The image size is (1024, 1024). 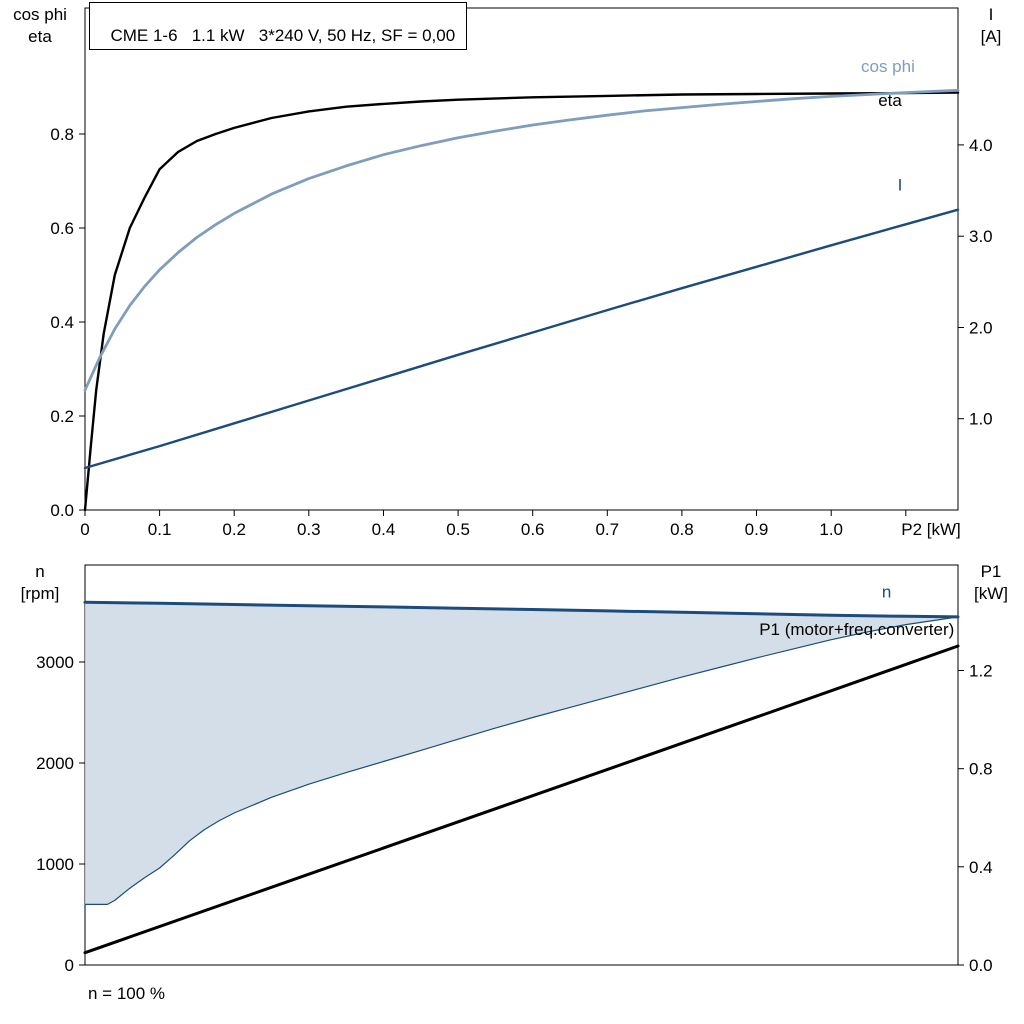 What do you see at coordinates (890, 100) in the screenshot?
I see `curve-label-eta: eta` at bounding box center [890, 100].